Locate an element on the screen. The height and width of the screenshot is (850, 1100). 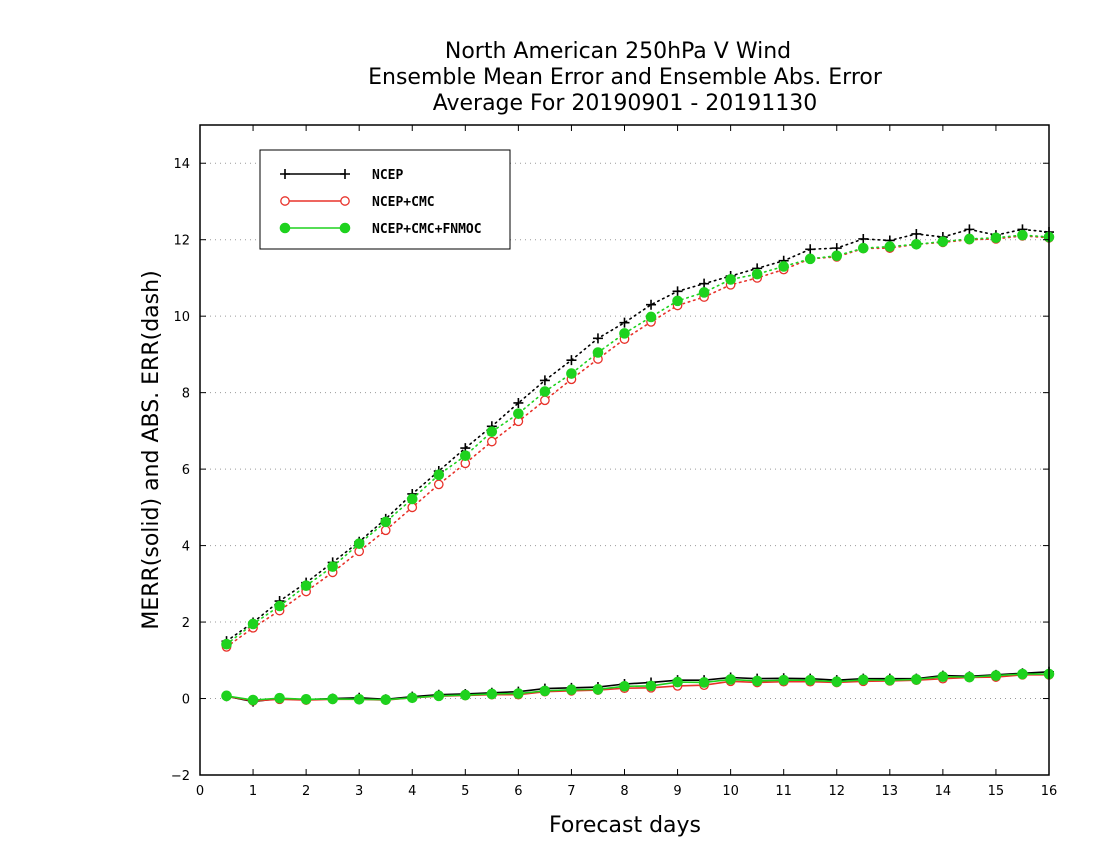
x-tick-label: 7 is located at coordinates (571, 791).